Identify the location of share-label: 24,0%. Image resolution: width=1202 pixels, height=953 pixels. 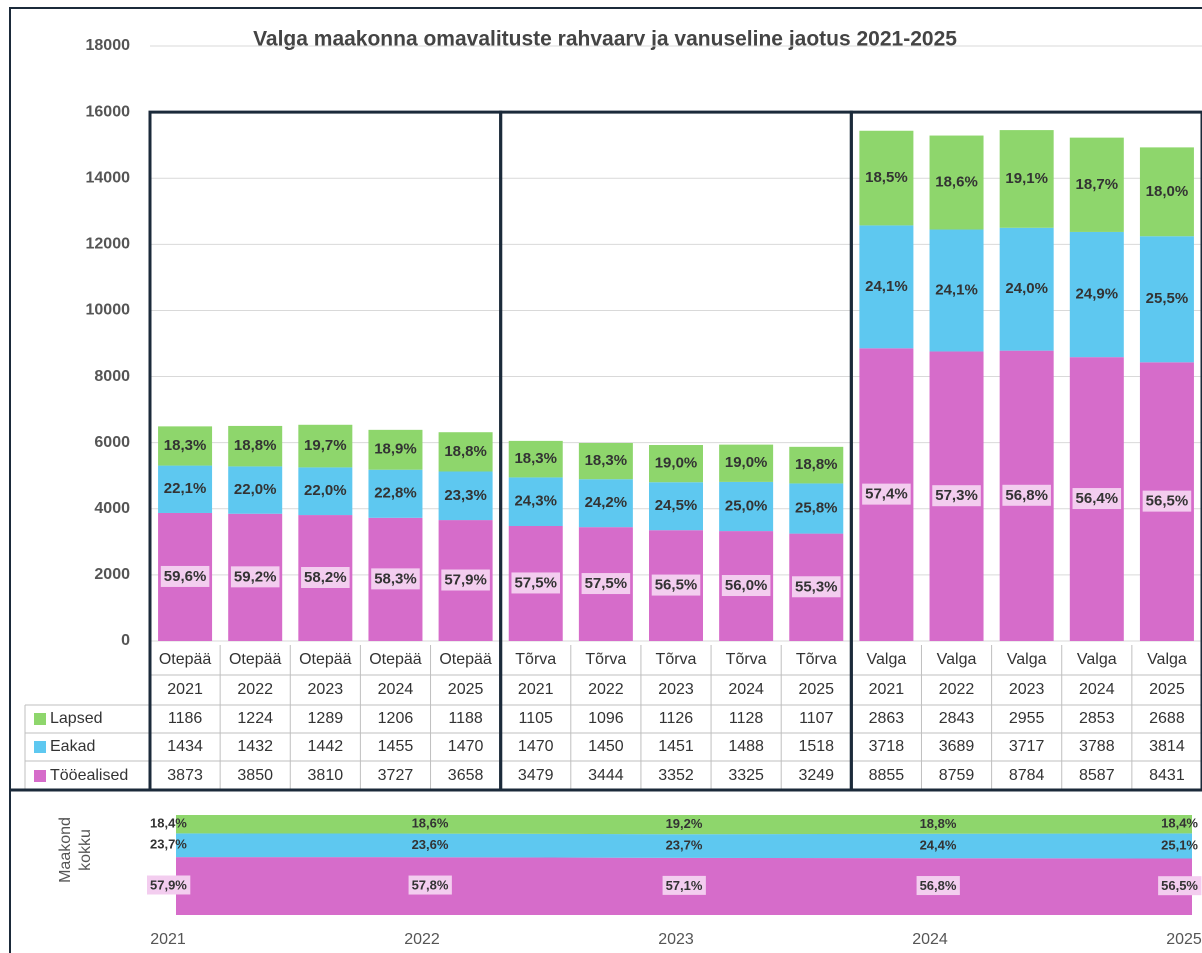
(1026, 288).